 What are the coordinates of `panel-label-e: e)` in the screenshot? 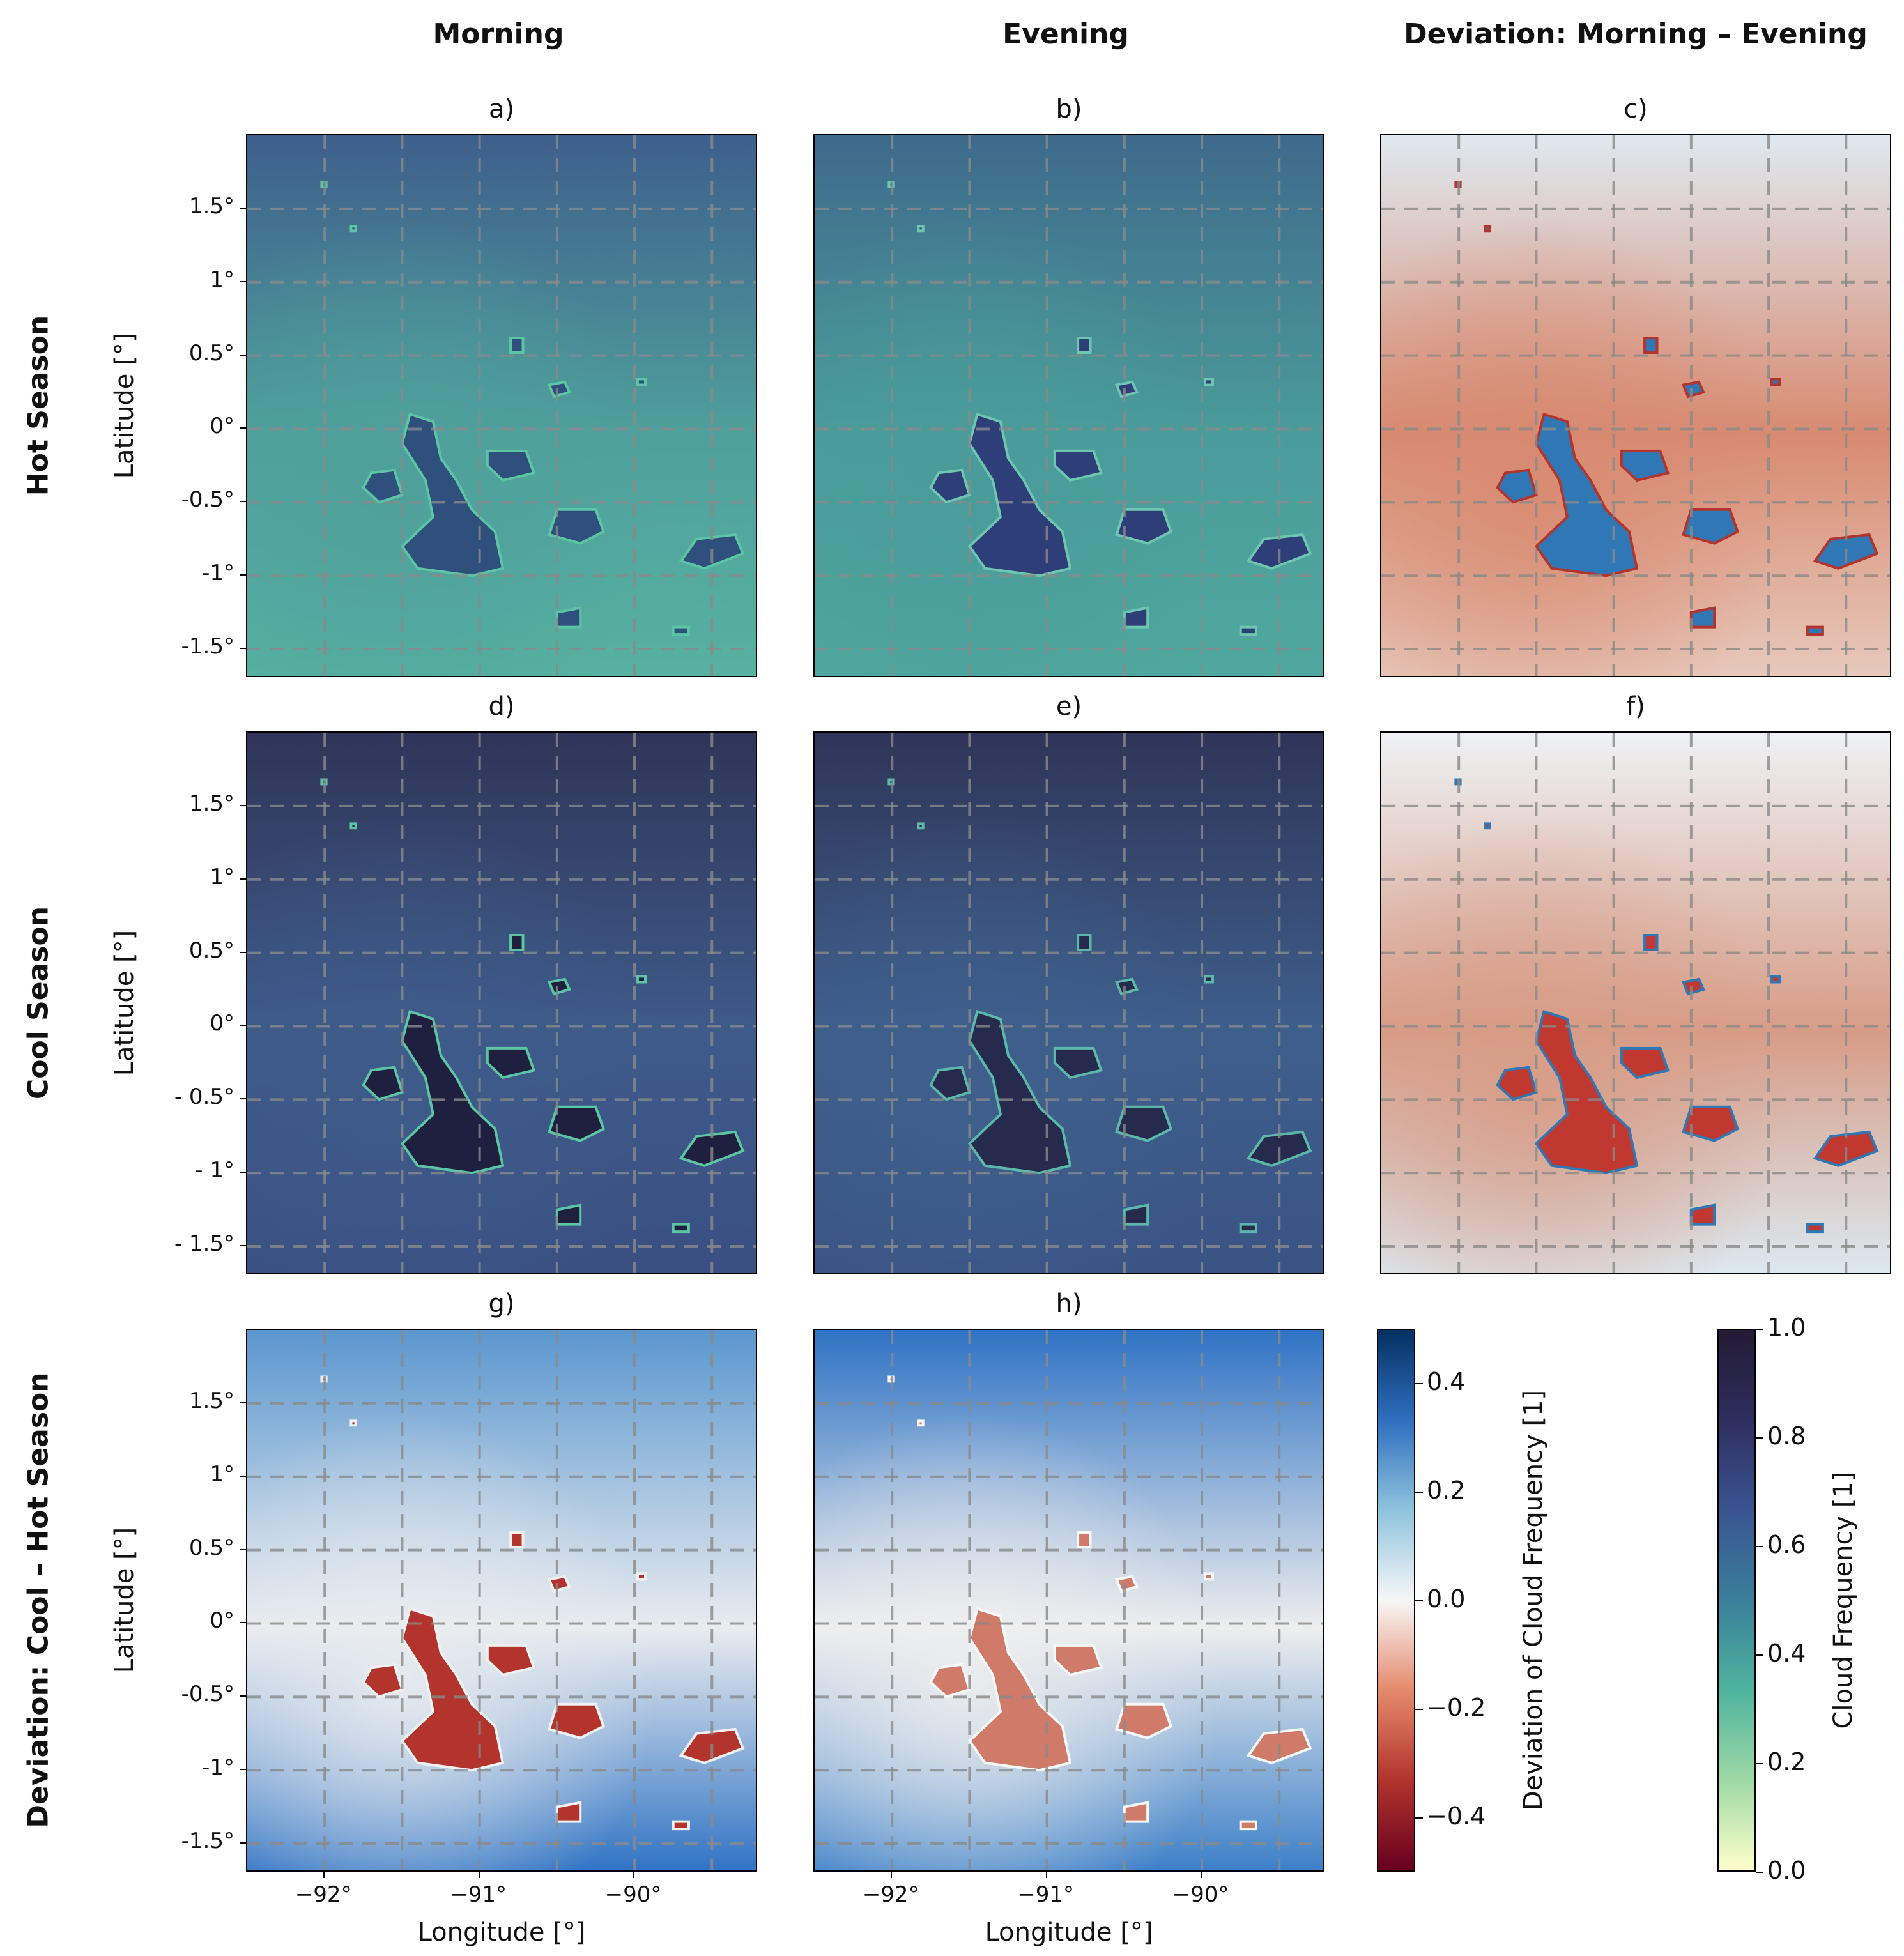 It's located at (1069, 706).